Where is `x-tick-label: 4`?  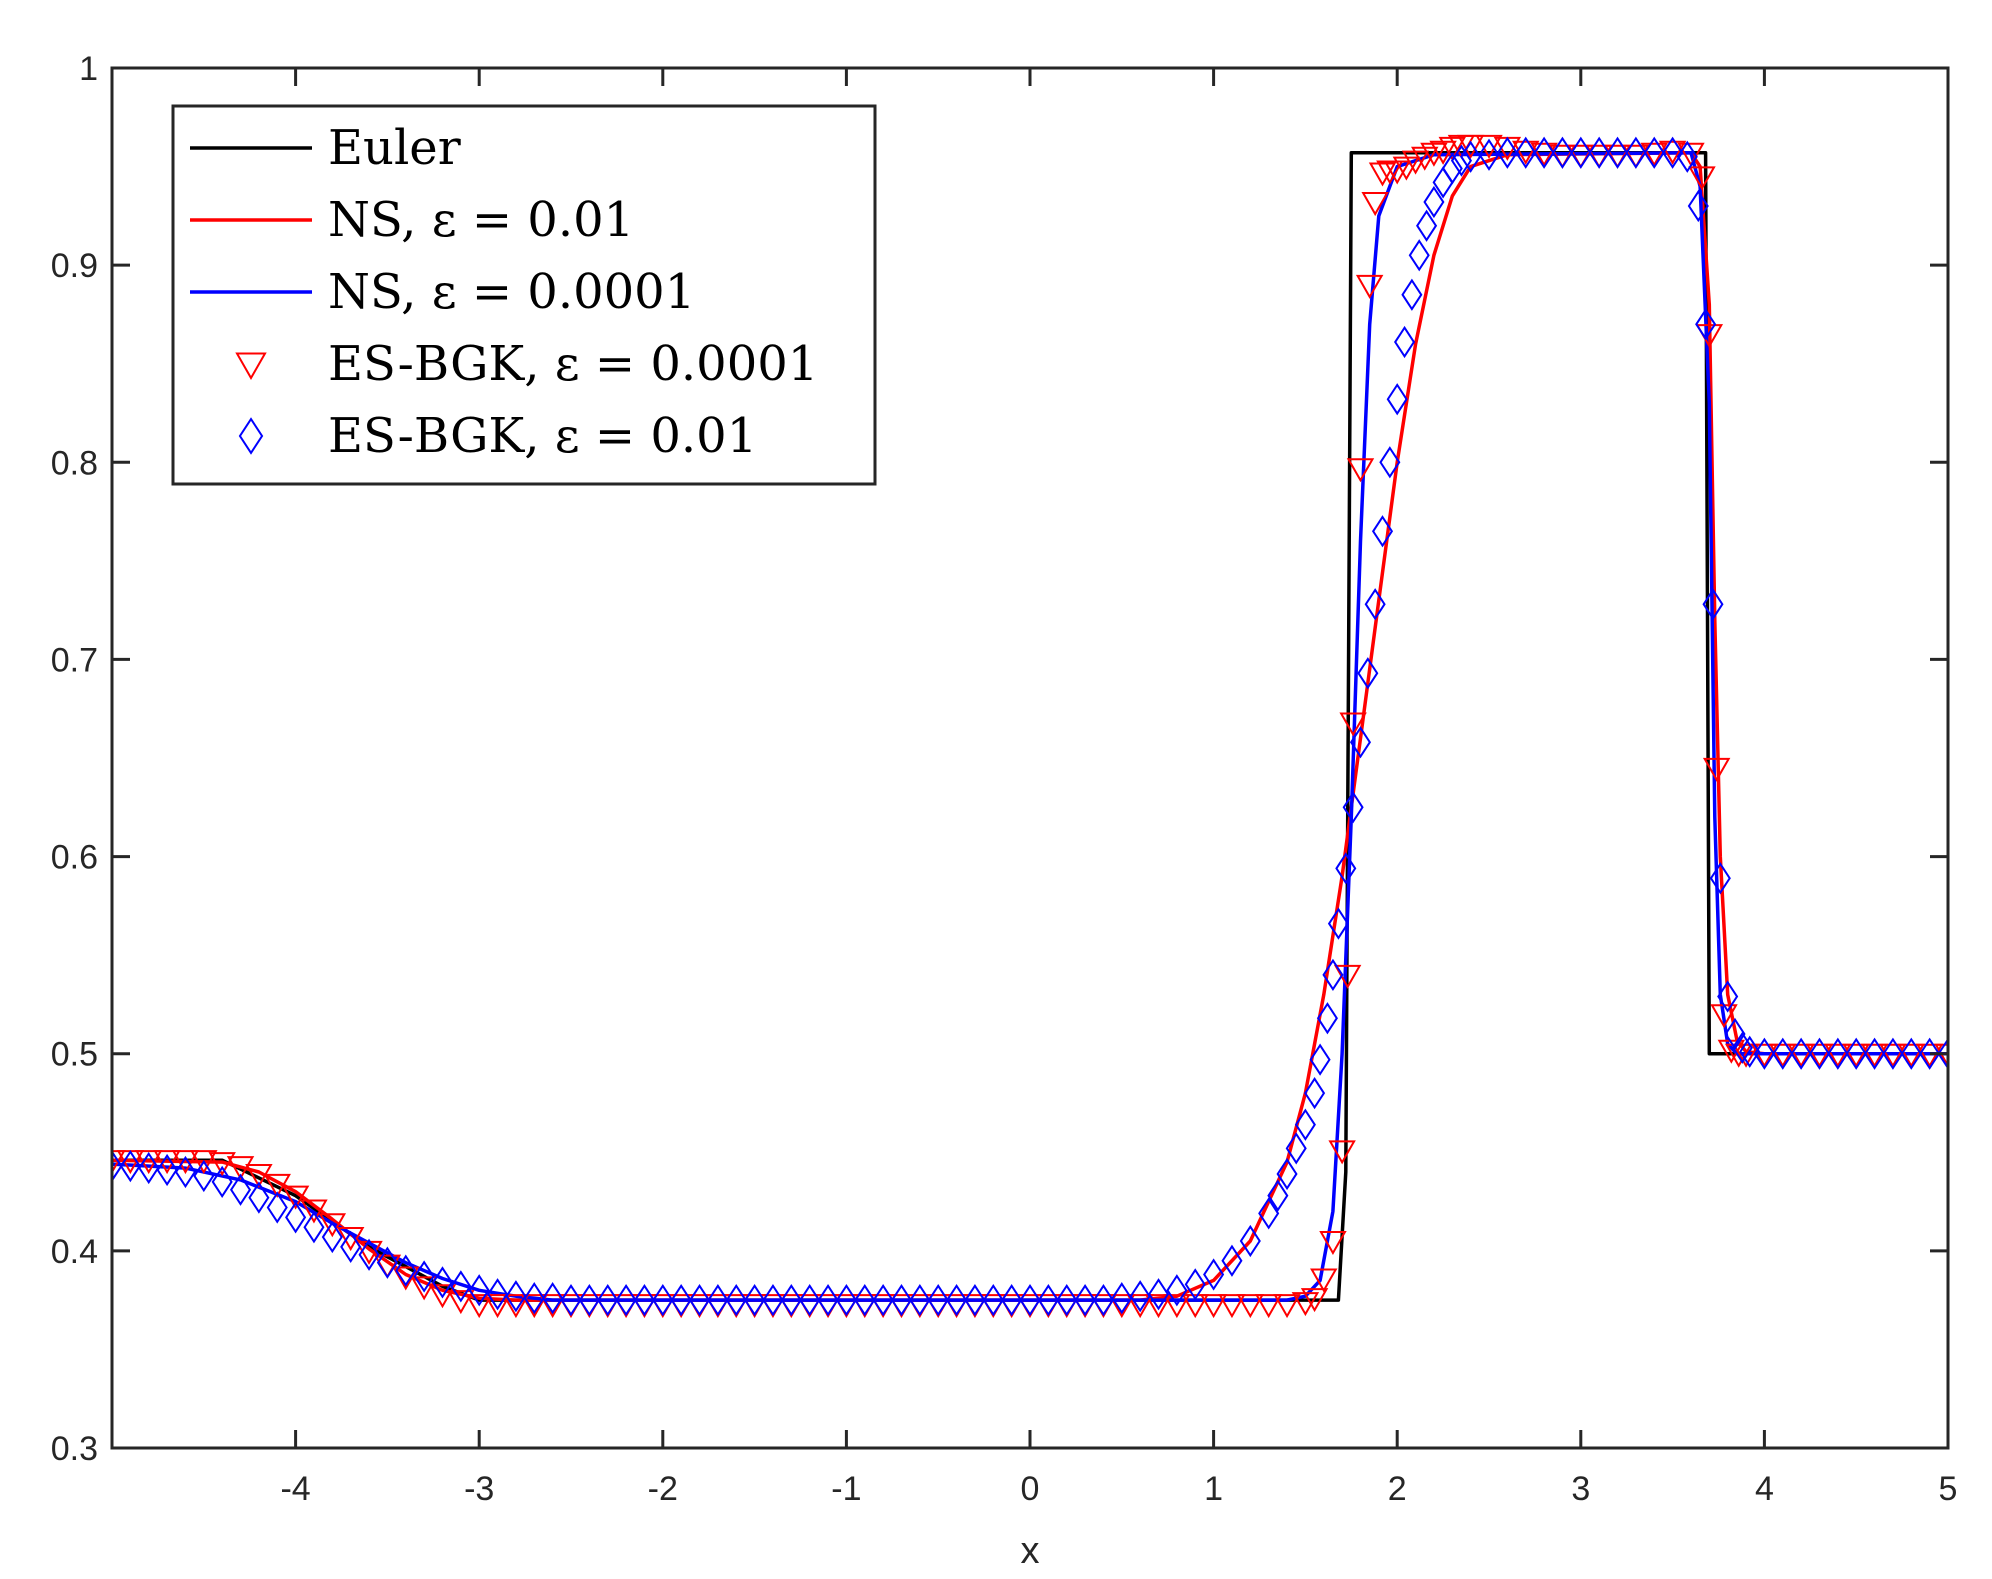
x-tick-label: 4 is located at coordinates (1764, 1489).